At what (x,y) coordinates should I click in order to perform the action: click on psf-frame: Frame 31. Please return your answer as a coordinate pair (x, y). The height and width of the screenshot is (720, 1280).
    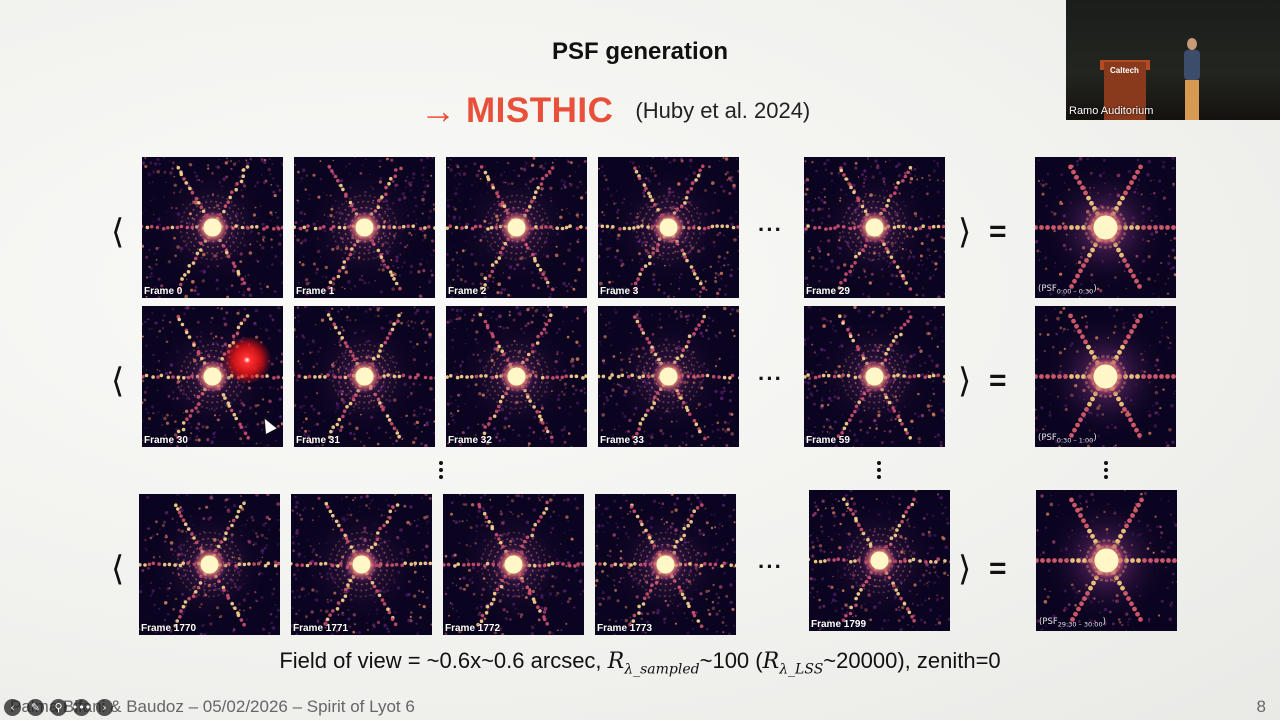
    Looking at the image, I should click on (364, 376).